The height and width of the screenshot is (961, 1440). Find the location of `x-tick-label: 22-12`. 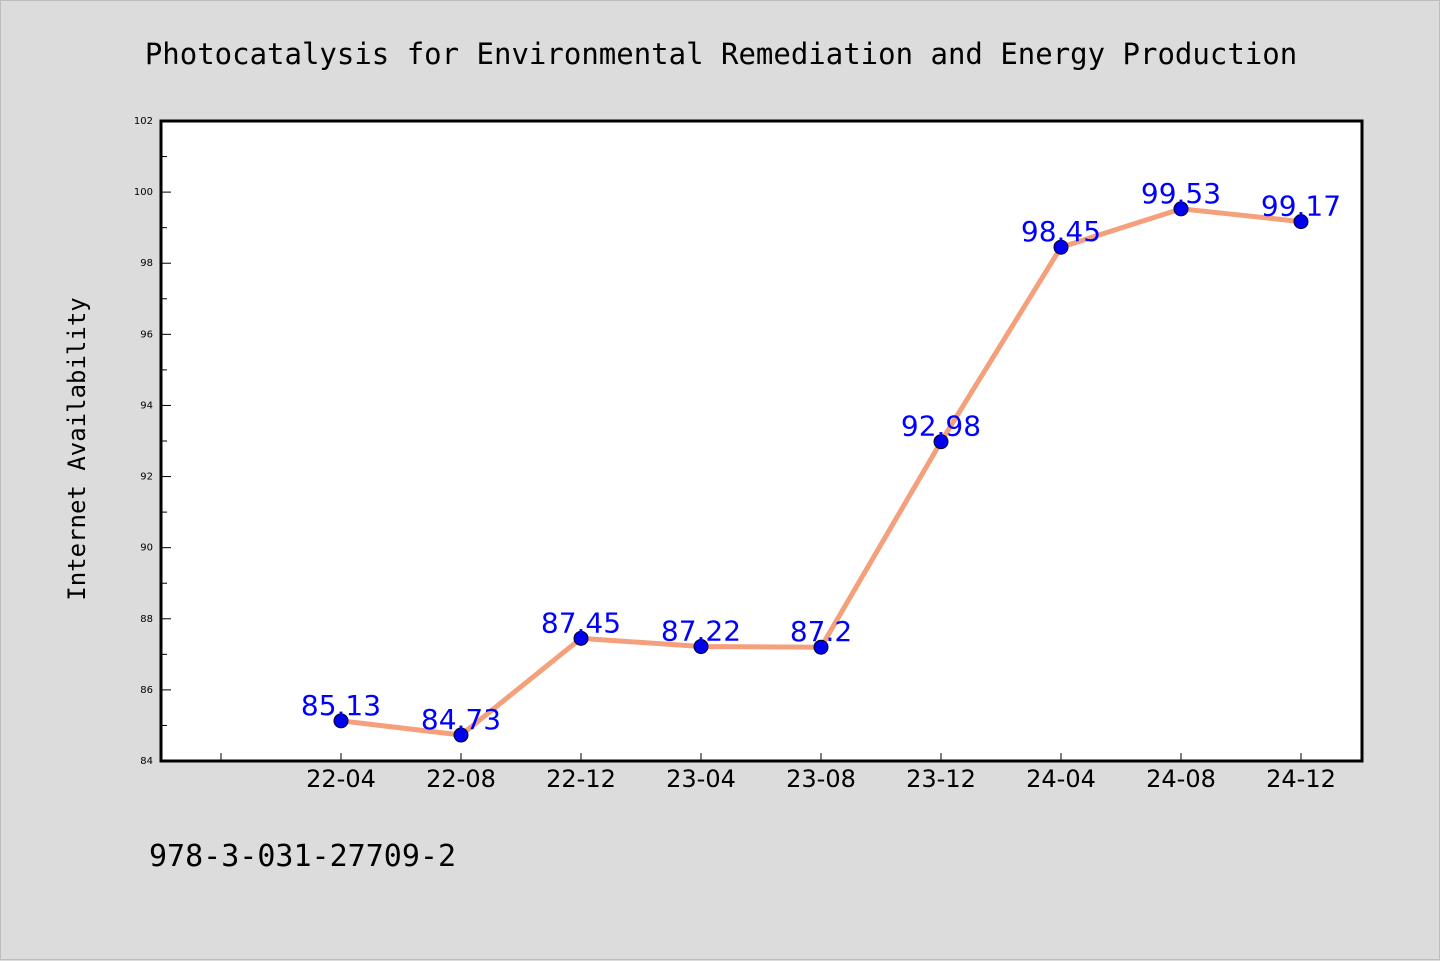

x-tick-label: 22-12 is located at coordinates (581, 779).